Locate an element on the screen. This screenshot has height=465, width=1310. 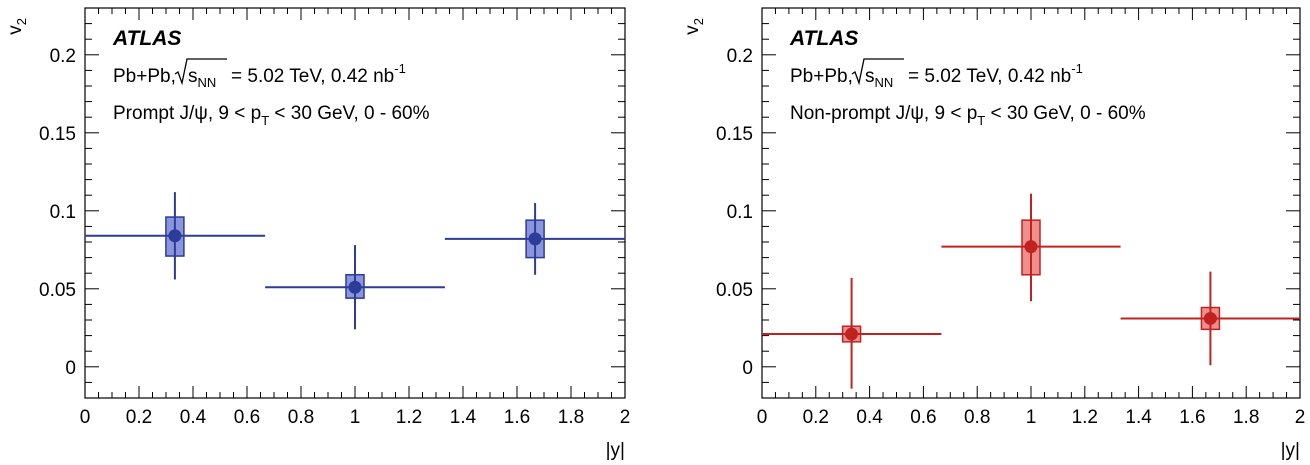
selection-annotation: Prompt J/ψ, 9 < pT < 30 GeV, 0 - 60% is located at coordinates (271, 115).